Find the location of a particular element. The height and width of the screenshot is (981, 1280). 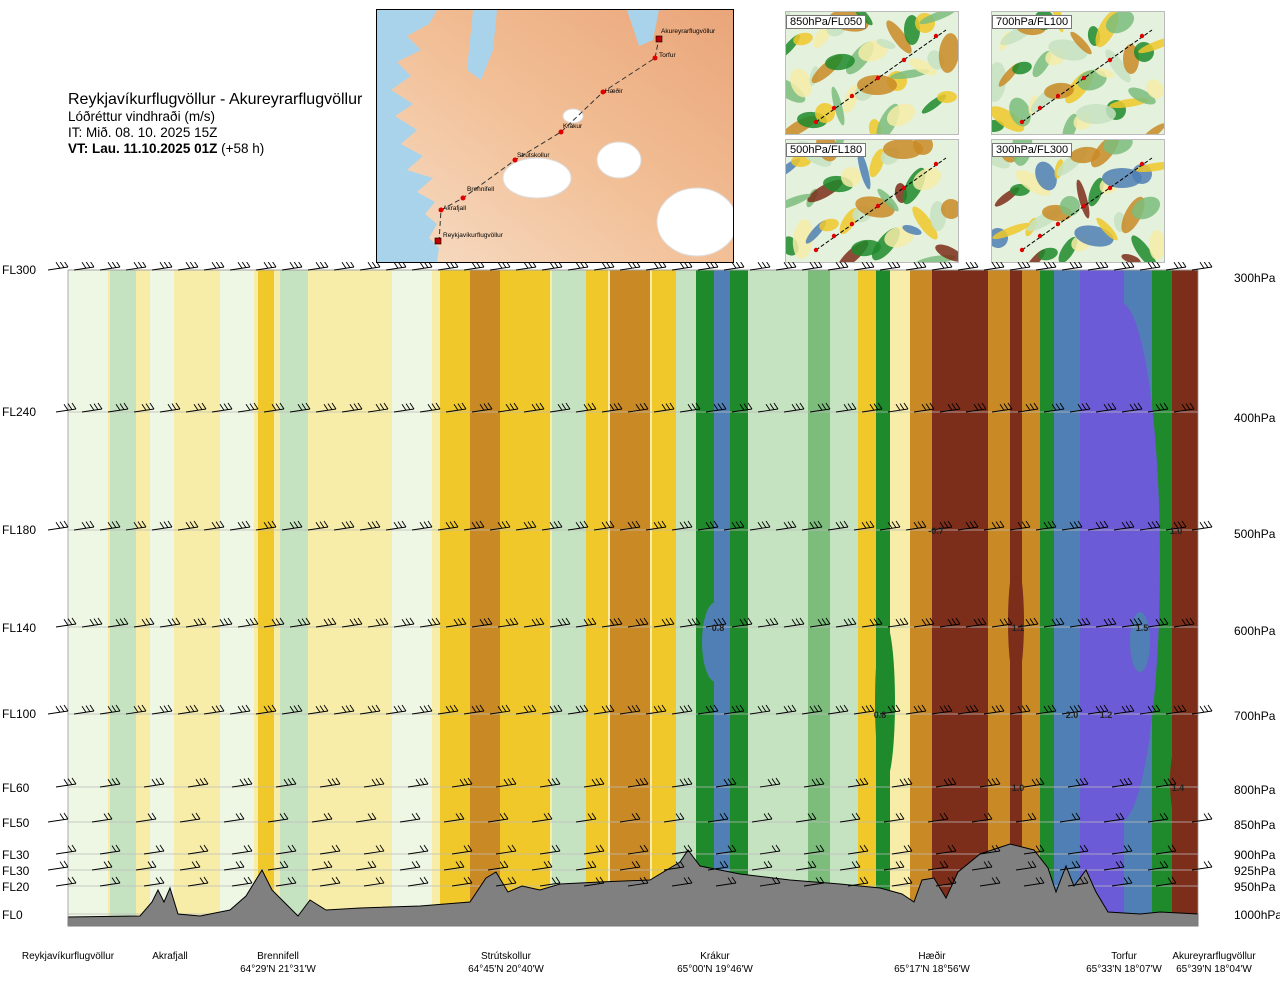

flight-level-label: FL30 is located at coordinates (16, 855).